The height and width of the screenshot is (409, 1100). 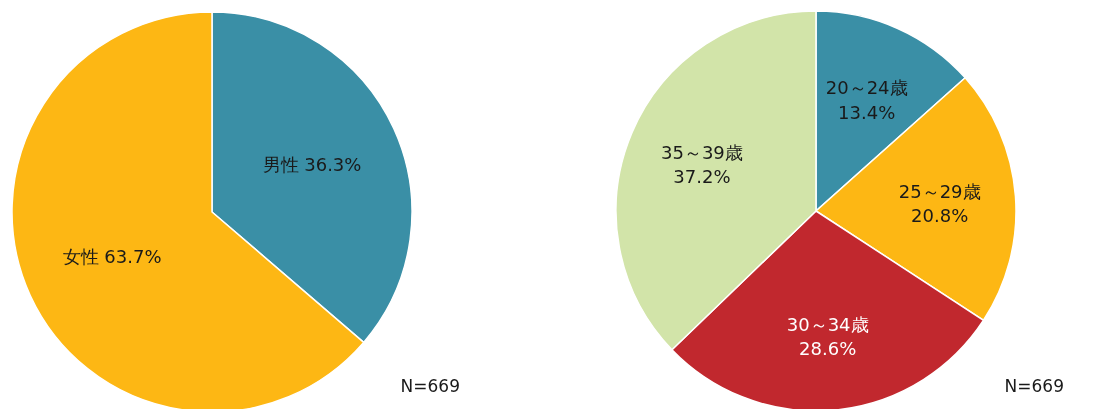 I want to click on data-label: 37.2%, so click(x=702, y=177).